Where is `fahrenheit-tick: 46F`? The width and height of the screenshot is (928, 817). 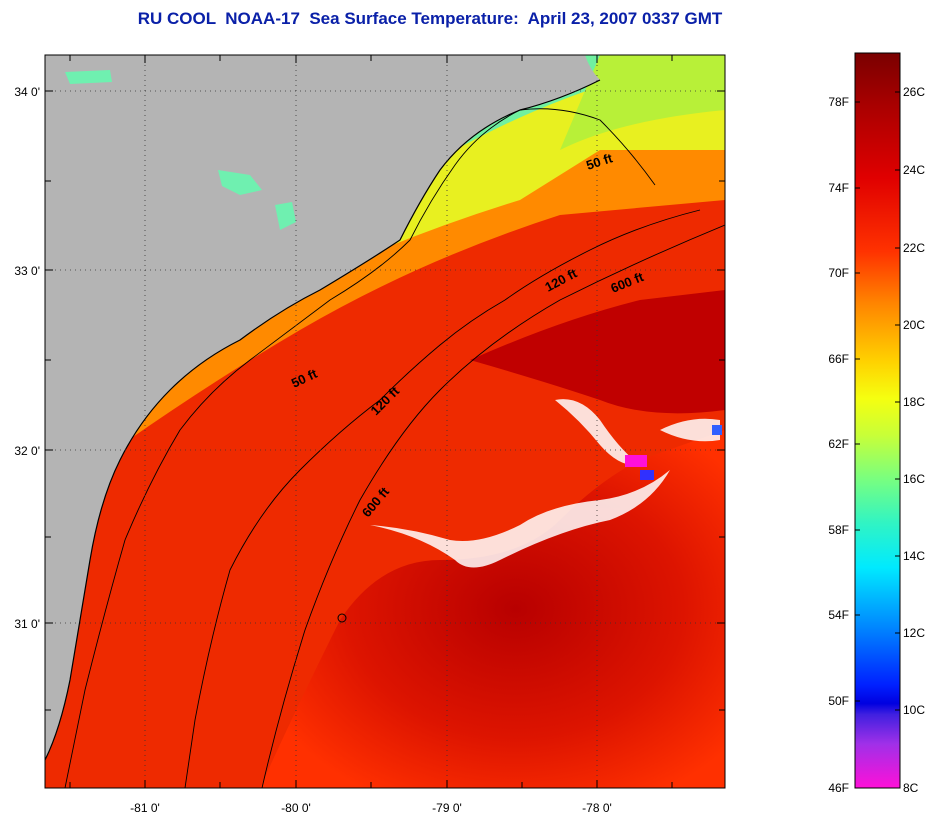 fahrenheit-tick: 46F is located at coordinates (838, 788).